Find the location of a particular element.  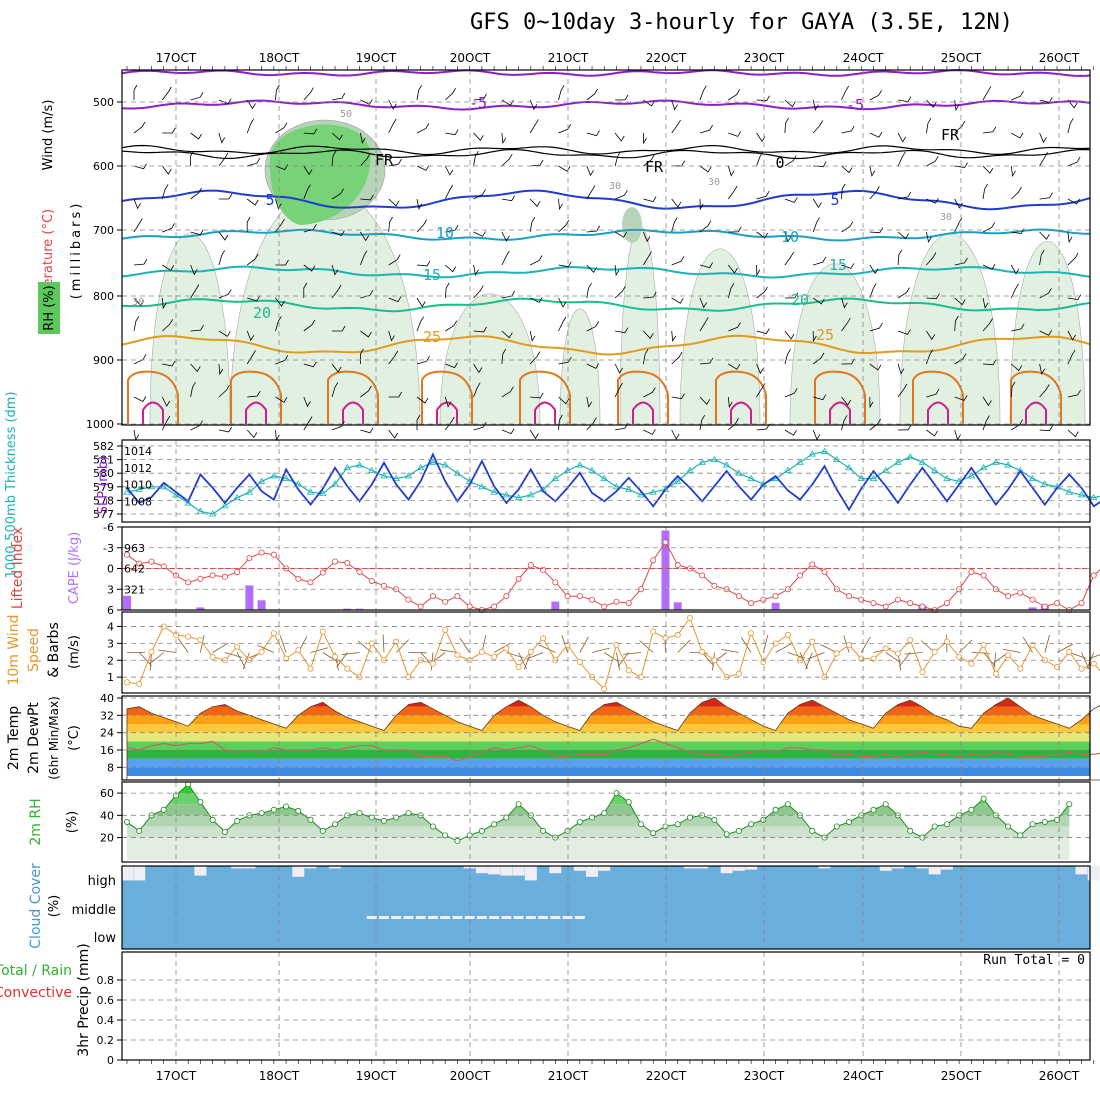

y-axis-label-lifted-index: Lifted Index is located at coordinates (18, 568).